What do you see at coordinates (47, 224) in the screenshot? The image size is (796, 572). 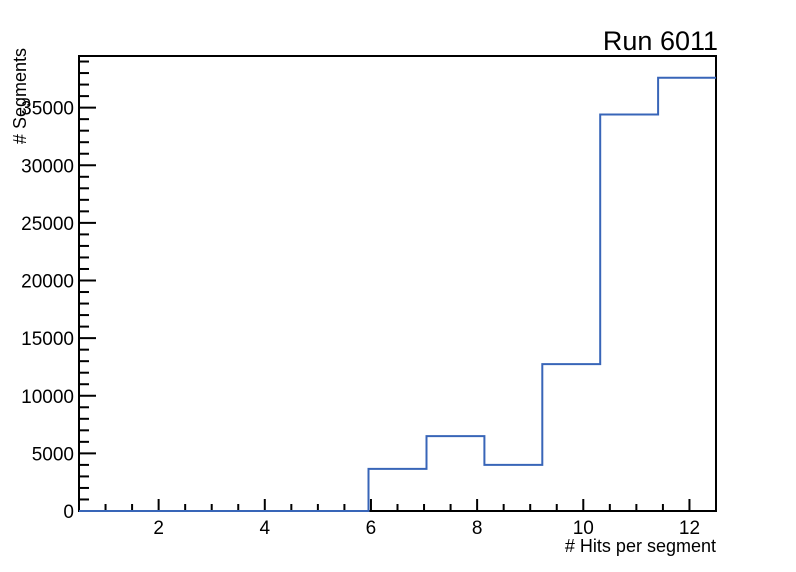 I see `y-tick-label: 25000` at bounding box center [47, 224].